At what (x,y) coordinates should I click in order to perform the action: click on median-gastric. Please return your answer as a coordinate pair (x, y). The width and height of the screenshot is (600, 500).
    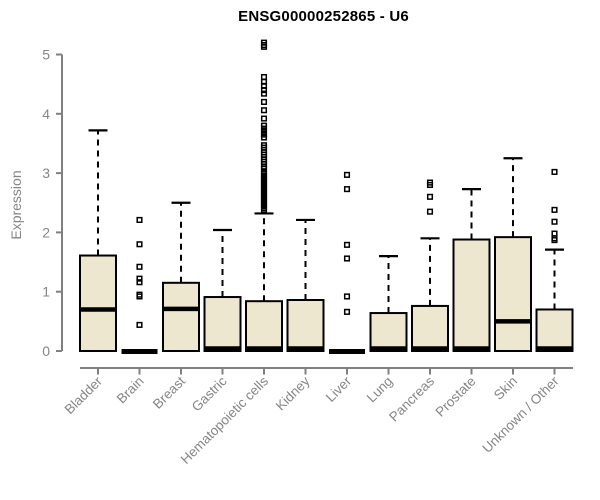
    Looking at the image, I should click on (222, 348).